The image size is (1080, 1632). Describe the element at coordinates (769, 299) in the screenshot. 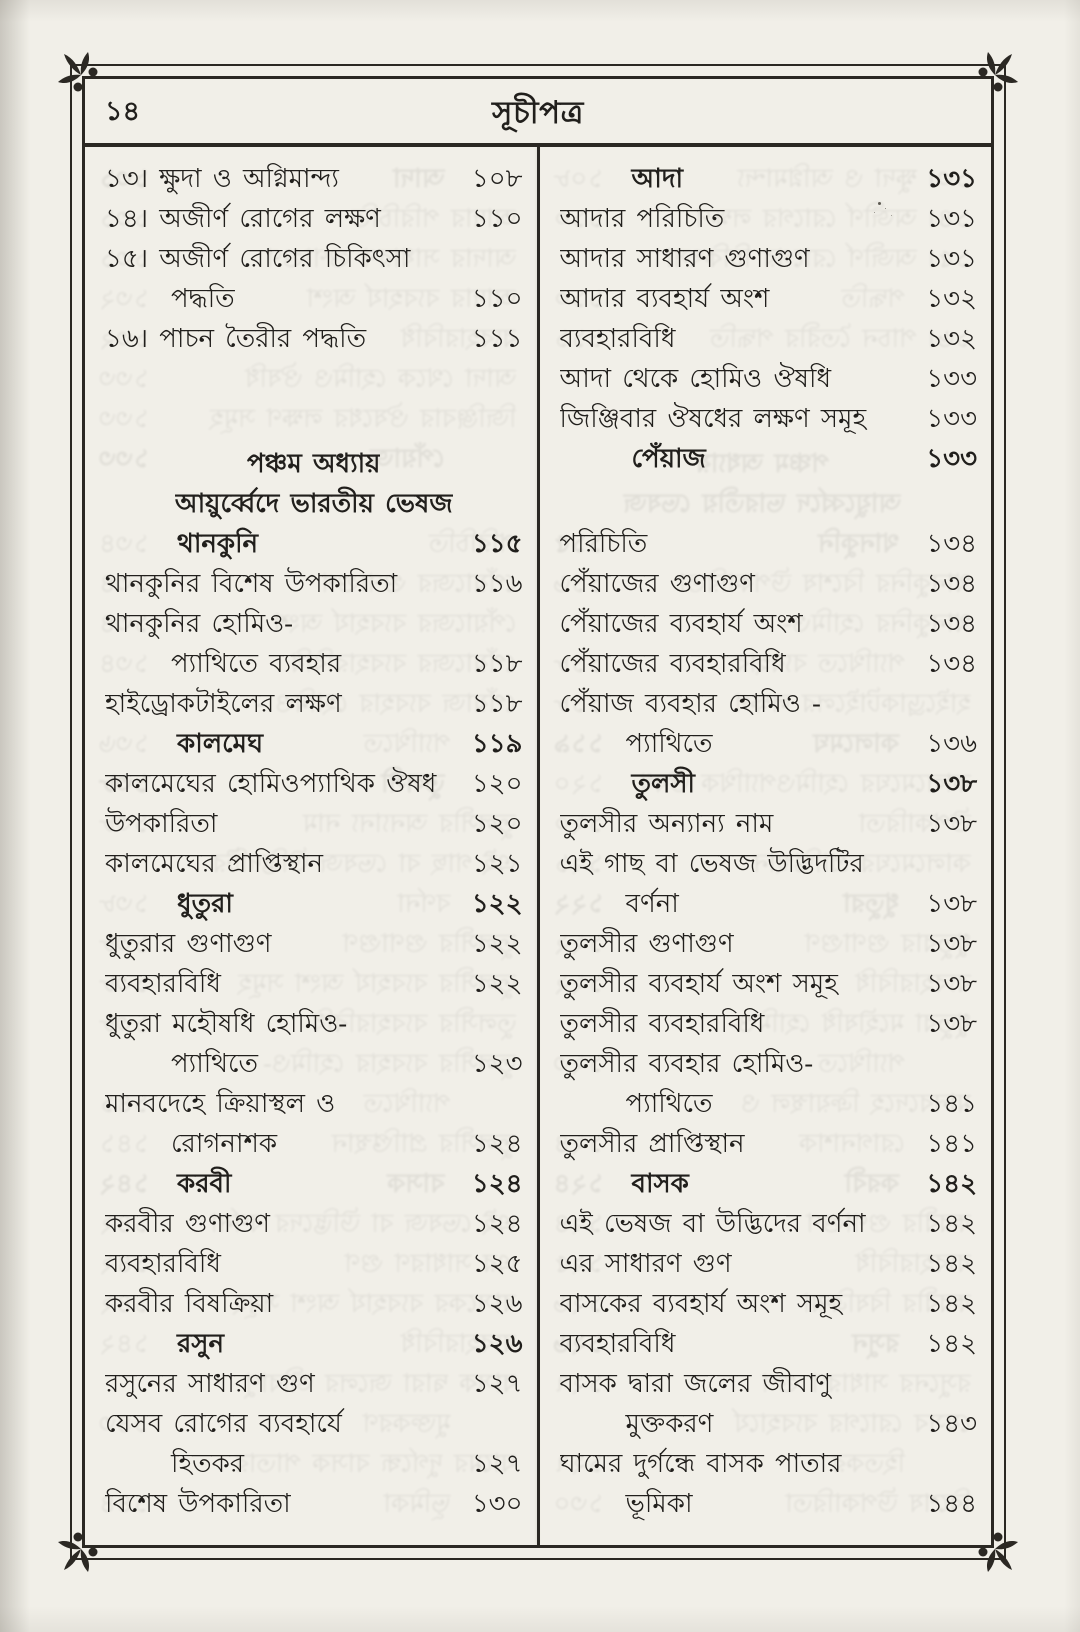

I see `toc-entry: আদার ব্যবহার্য অংশ ১৩২` at that location.